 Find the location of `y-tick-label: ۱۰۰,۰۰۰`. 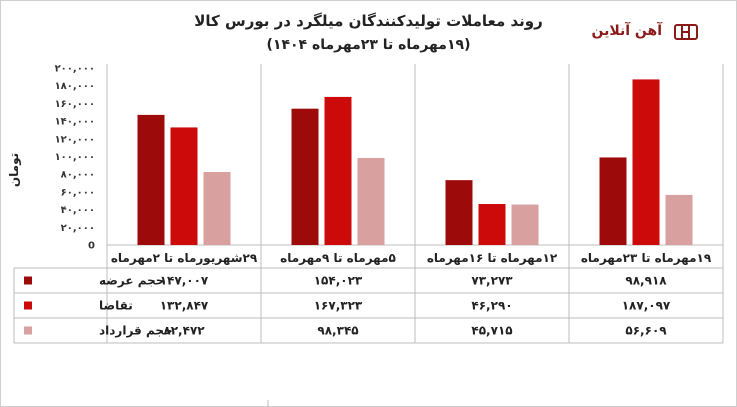

y-tick-label: ۱۰۰,۰۰۰ is located at coordinates (75, 157).